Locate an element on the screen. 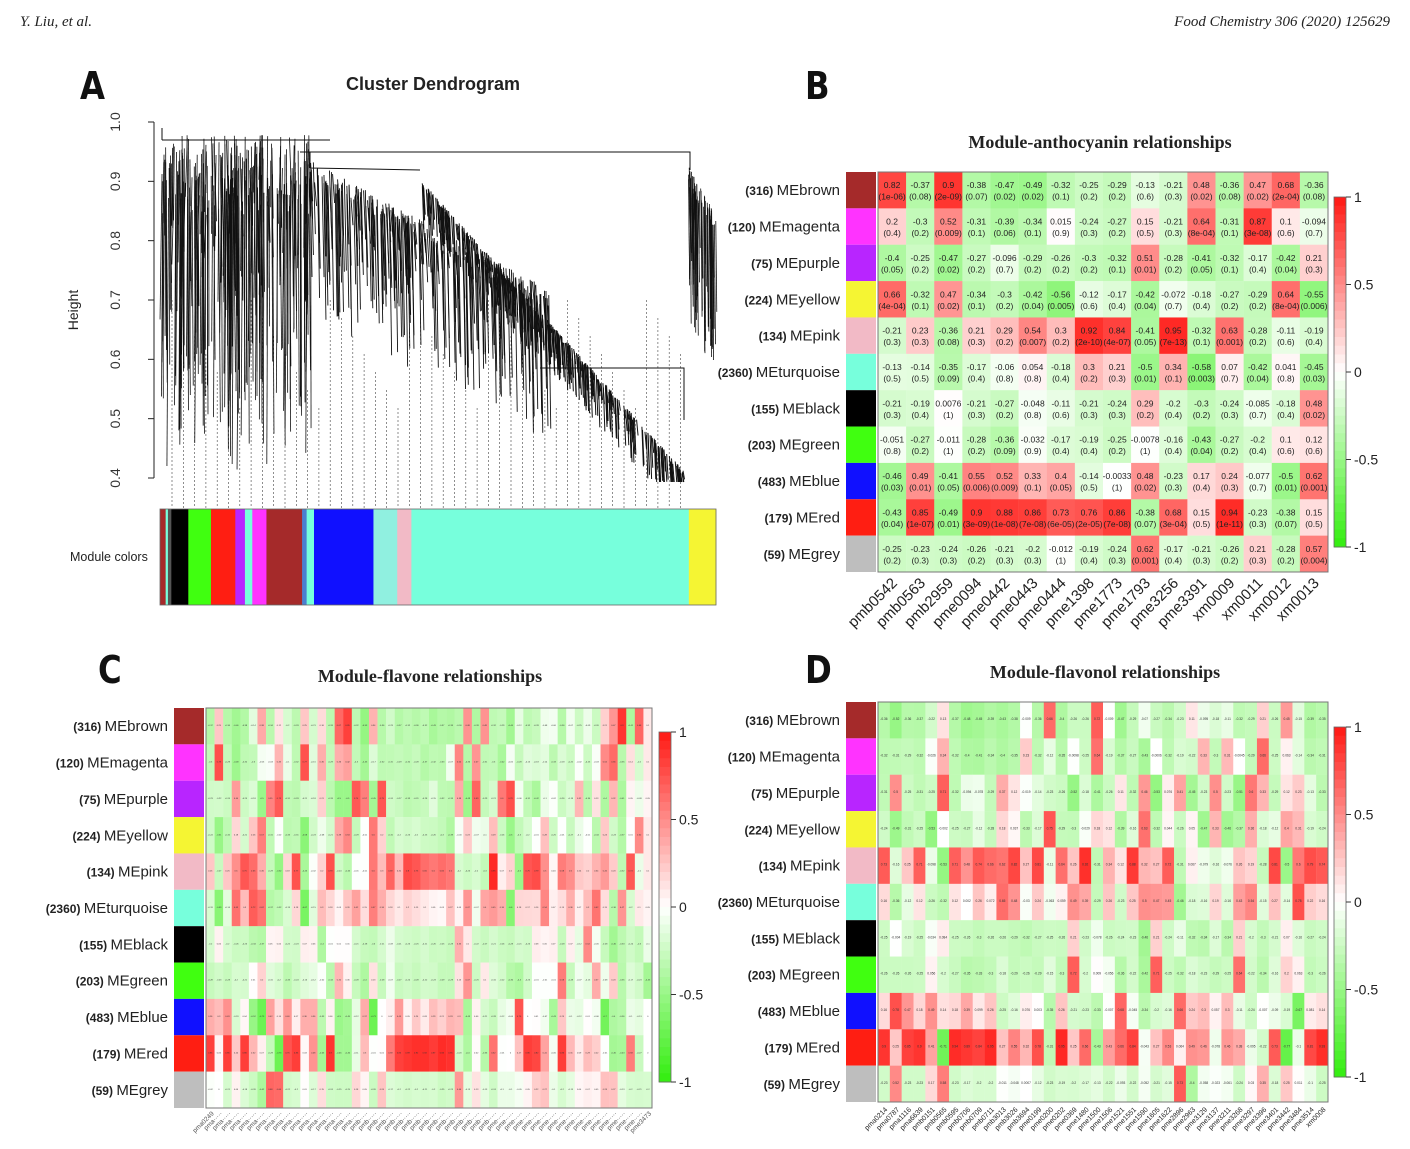 The height and width of the screenshot is (1149, 1410). colorbar-tick-label: -1 is located at coordinates (685, 1082).